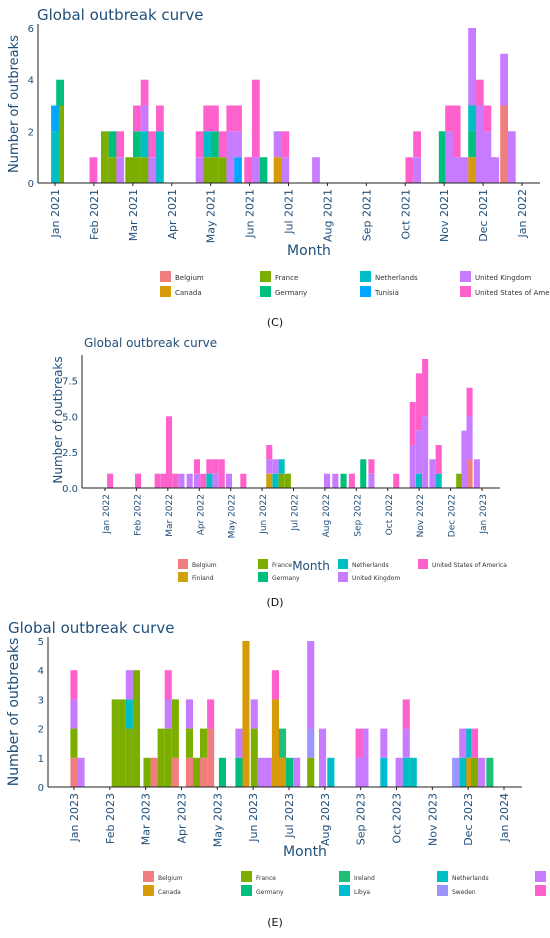 This screenshot has width=550, height=938. Describe the element at coordinates (55, 118) in the screenshot. I see `bar-tunisia` at that location.